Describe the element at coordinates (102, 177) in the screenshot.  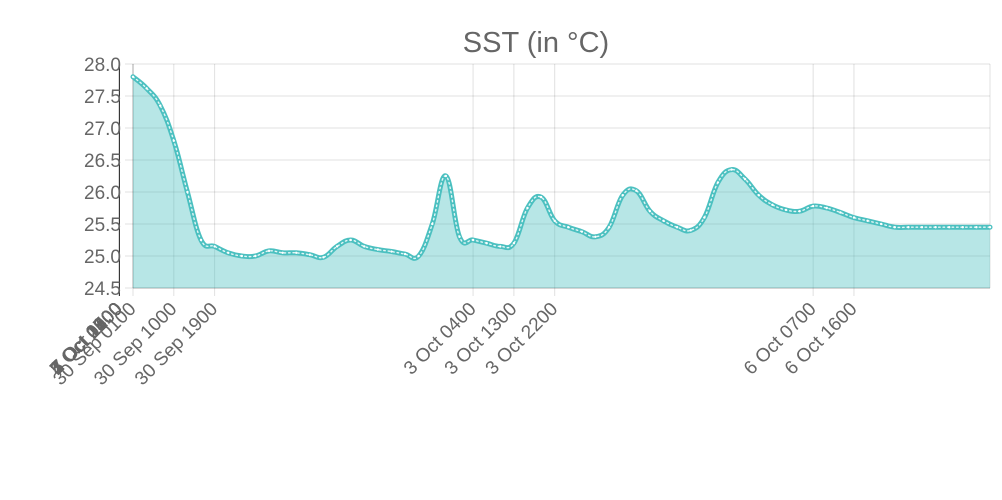
I see `y-axis: 28.0 27.5 27.0 26.5 26.0 25.5 25.0 24.5` at that location.